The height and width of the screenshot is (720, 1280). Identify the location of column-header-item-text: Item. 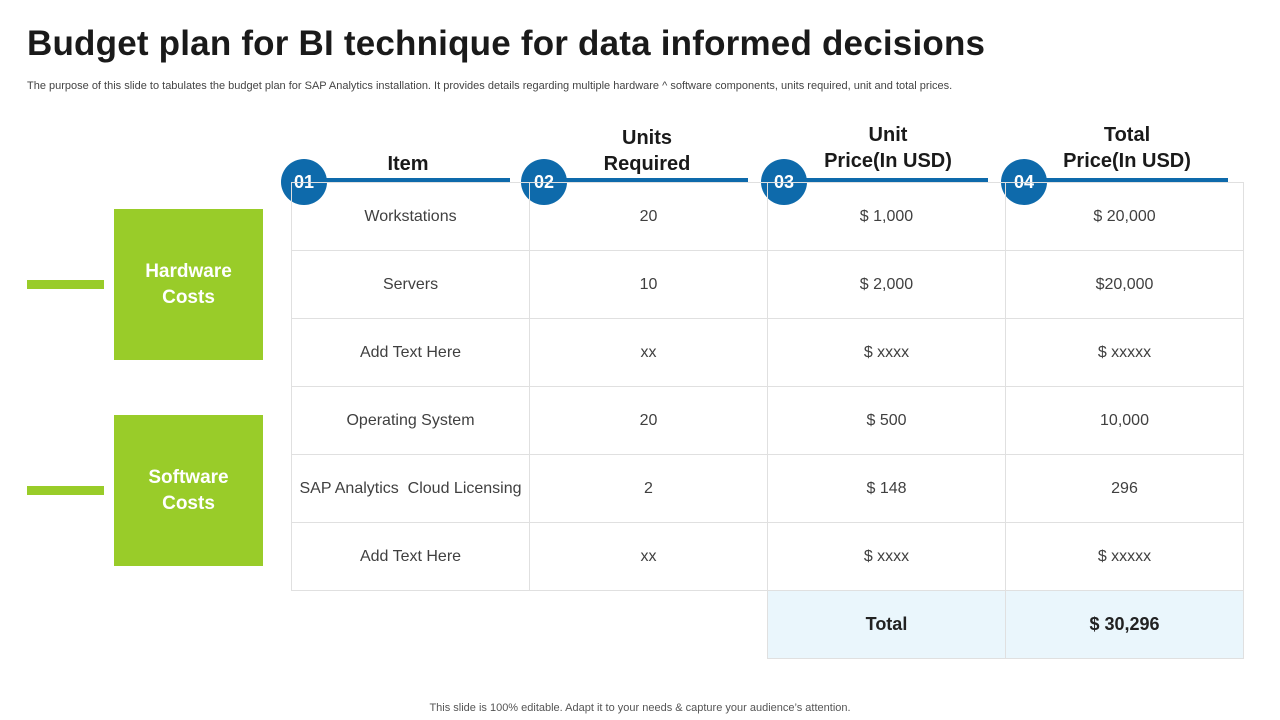
(408, 164).